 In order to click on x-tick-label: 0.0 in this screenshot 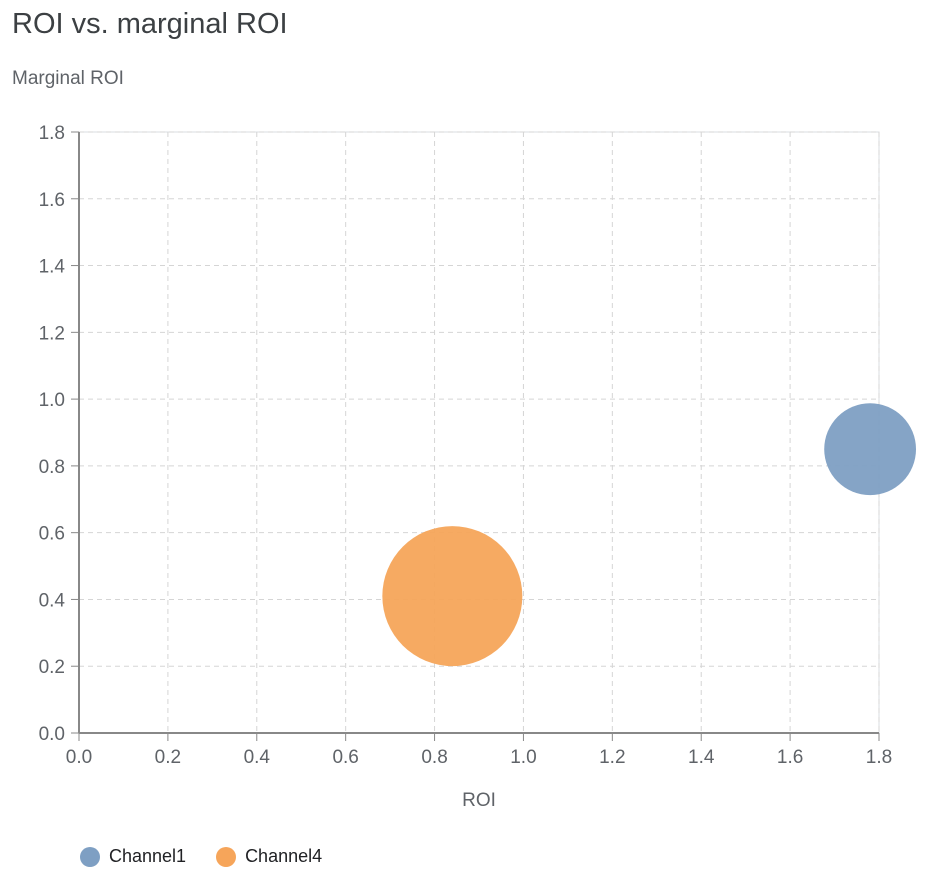, I will do `click(79, 757)`.